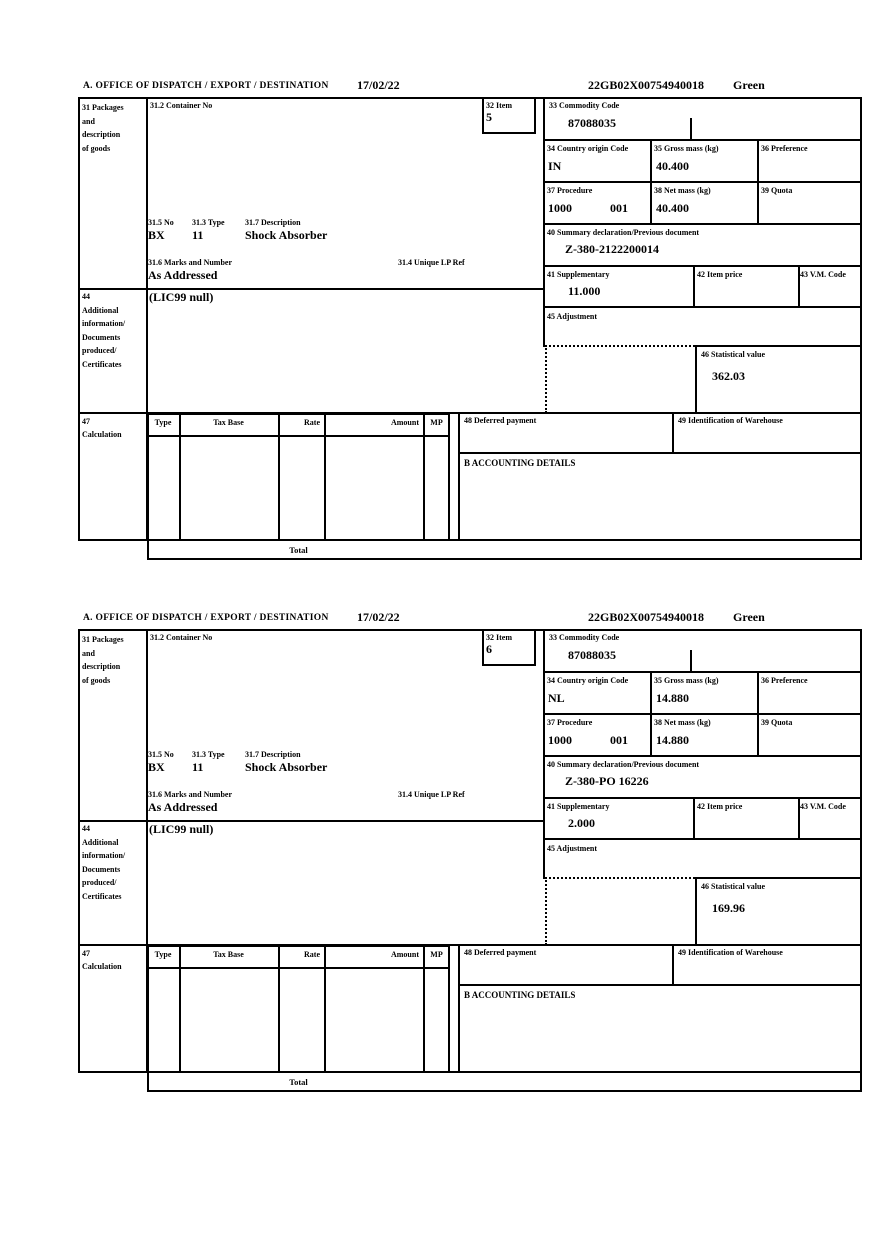 Image resolution: width=882 pixels, height=1250 pixels. I want to click on gross-mass-label: 35 Gross mass (kg), so click(686, 148).